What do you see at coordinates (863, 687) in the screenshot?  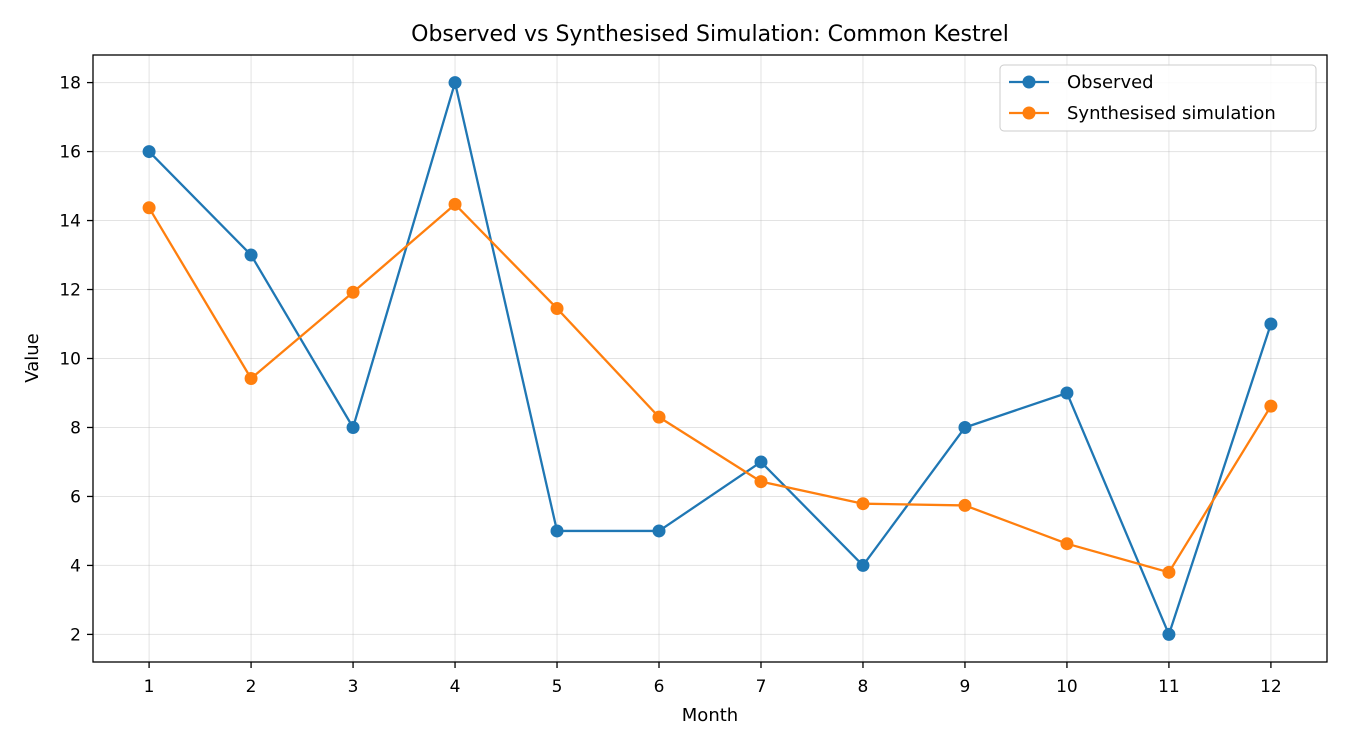 I see `x-tick-label: 8` at bounding box center [863, 687].